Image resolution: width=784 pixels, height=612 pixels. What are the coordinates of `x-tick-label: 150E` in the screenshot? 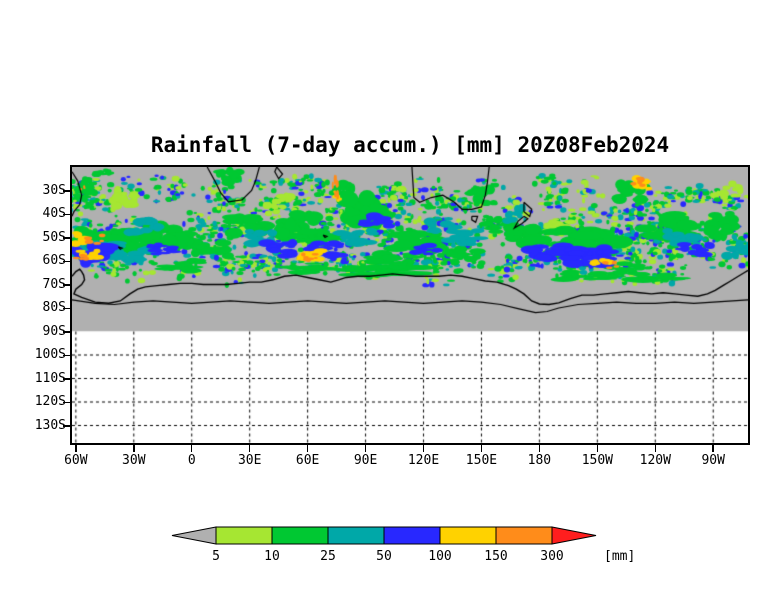 It's located at (481, 460).